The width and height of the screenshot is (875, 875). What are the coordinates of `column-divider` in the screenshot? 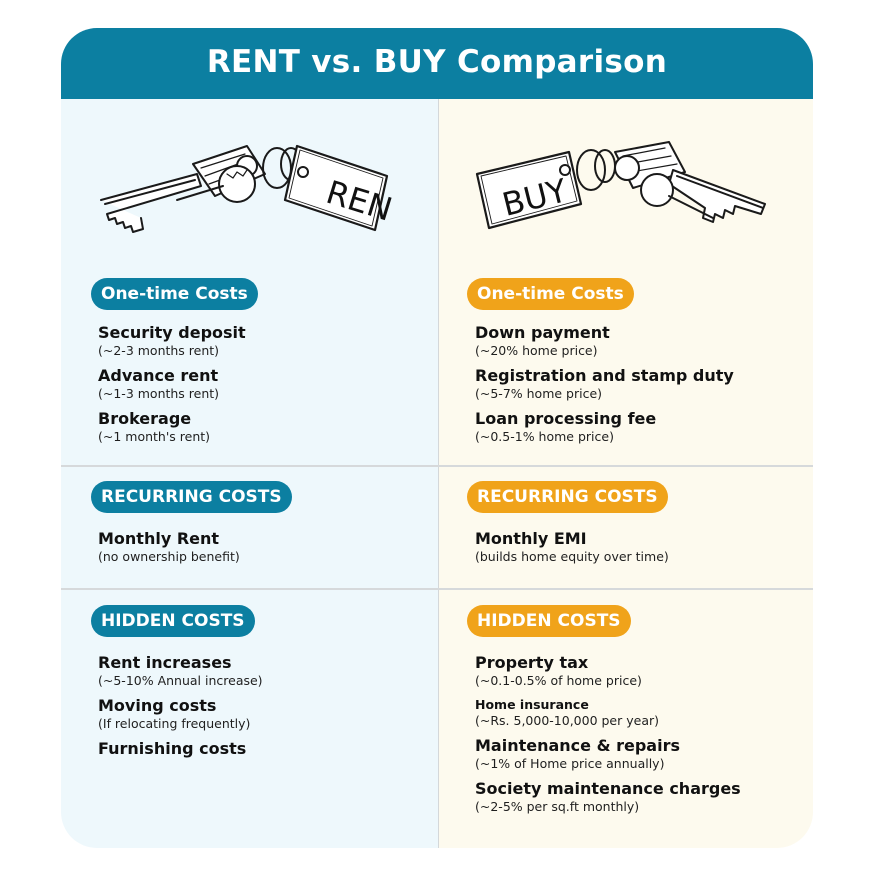 It's located at (438, 473).